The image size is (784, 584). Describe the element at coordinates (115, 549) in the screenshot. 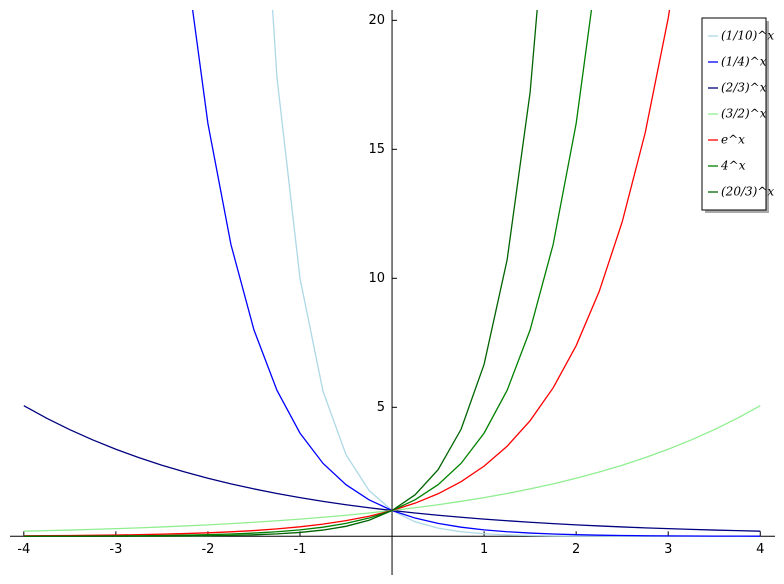

I see `x-tick-label: -3` at that location.